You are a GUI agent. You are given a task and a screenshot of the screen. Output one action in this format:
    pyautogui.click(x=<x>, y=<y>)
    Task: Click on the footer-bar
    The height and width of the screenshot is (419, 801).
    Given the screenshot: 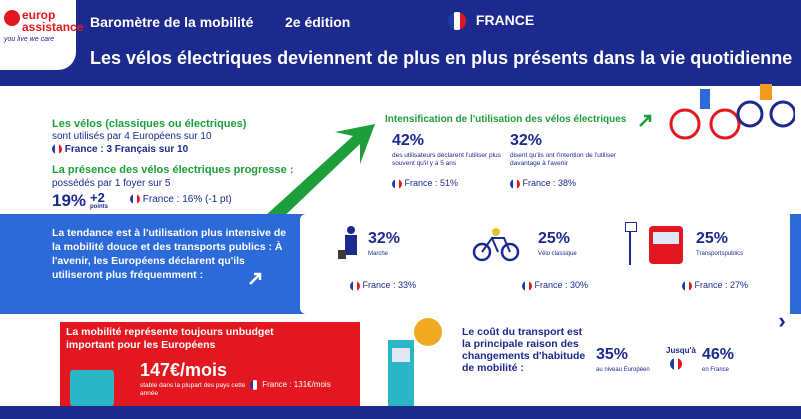 What is the action you would take?
    pyautogui.click(x=400, y=412)
    